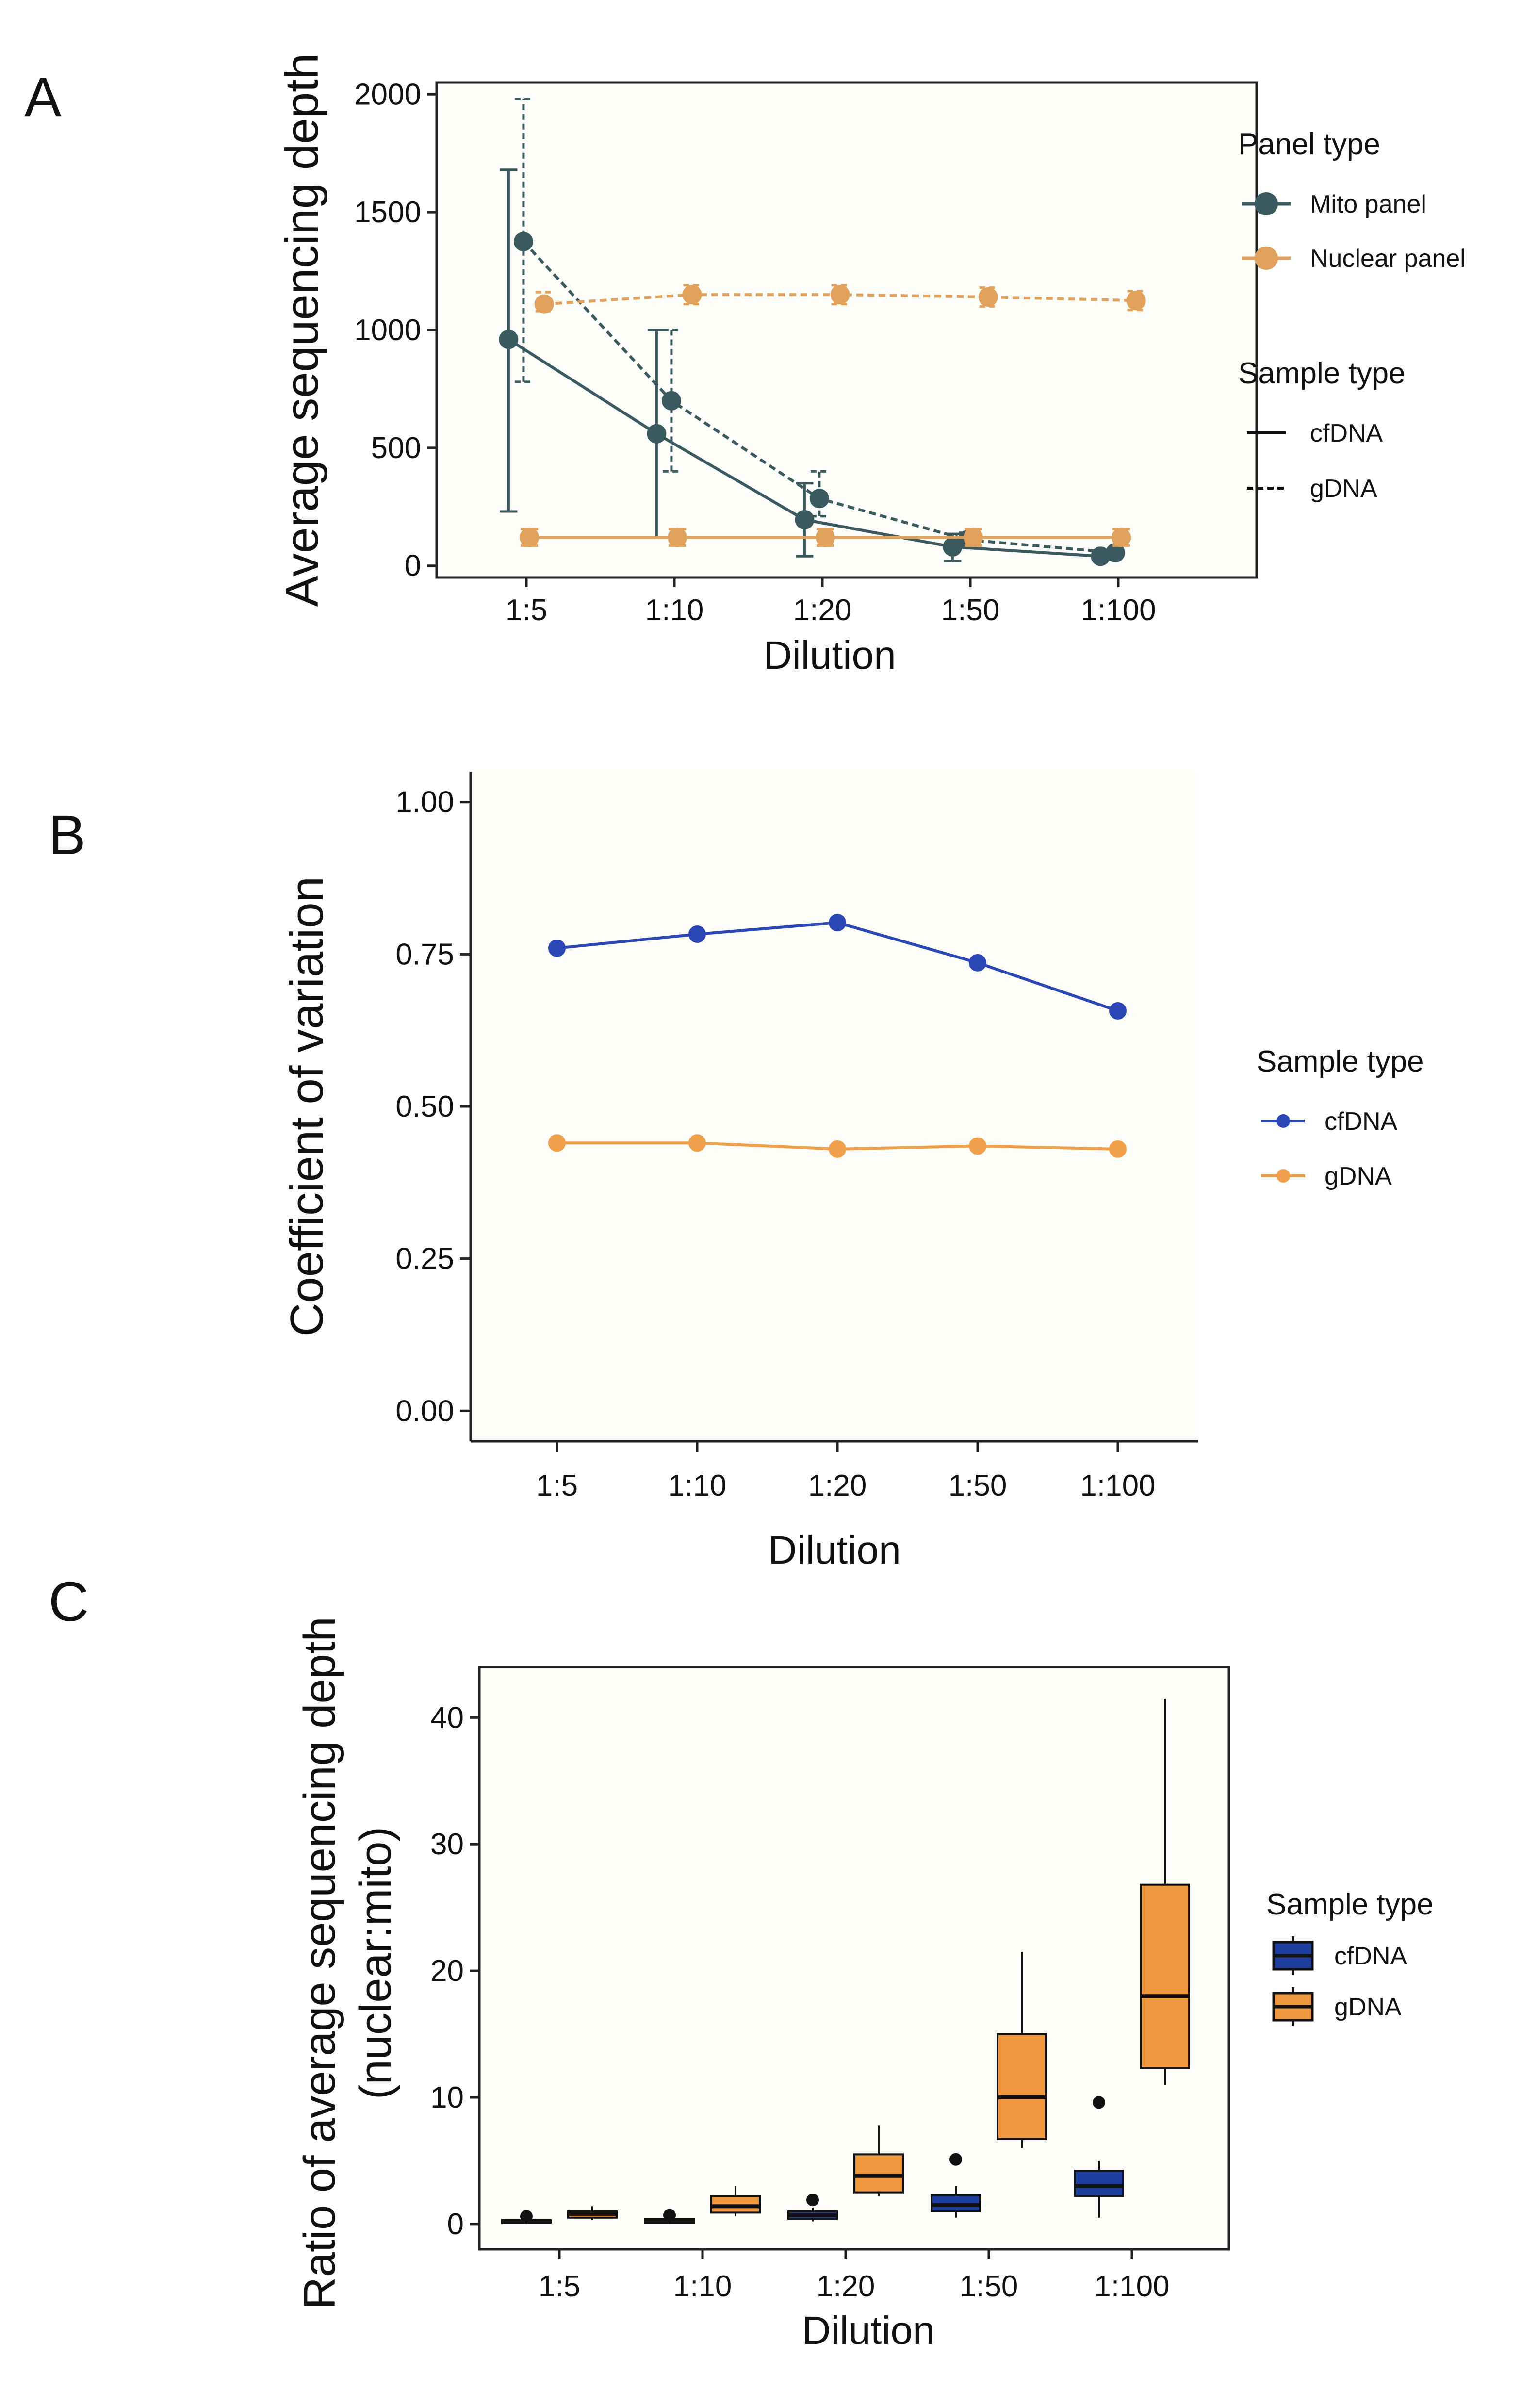 The image size is (1521, 2408). I want to click on panel-c-x-axis-title: Dilution, so click(868, 2331).